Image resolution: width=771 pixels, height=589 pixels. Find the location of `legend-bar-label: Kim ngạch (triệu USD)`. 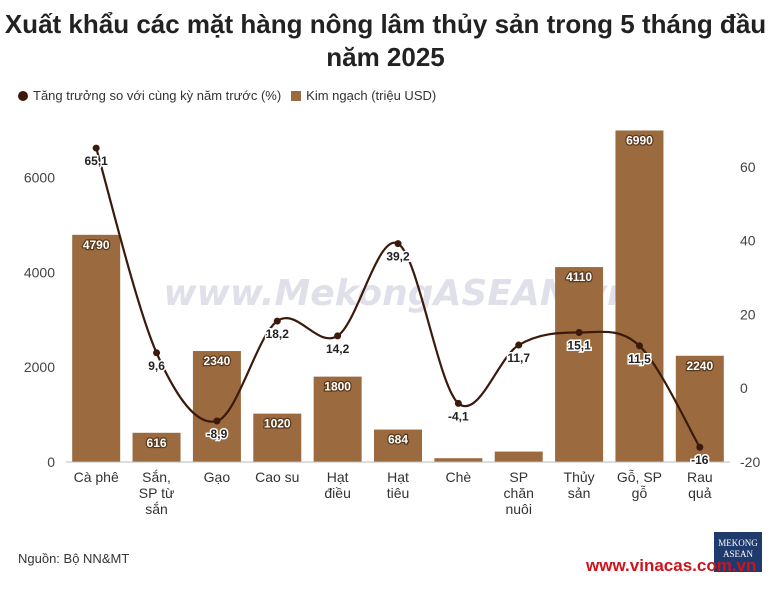

legend-bar-label: Kim ngạch (triệu USD) is located at coordinates (371, 95).